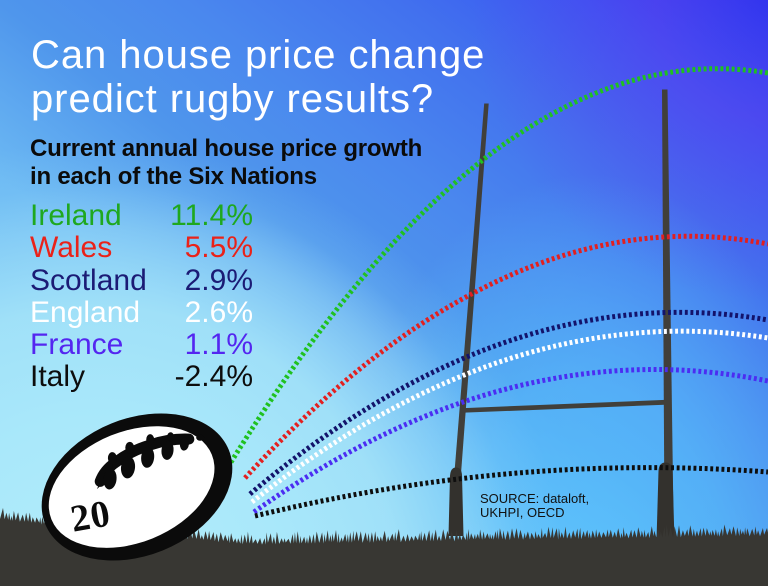  What do you see at coordinates (90, 516) in the screenshot?
I see `svg-text: 20` at bounding box center [90, 516].